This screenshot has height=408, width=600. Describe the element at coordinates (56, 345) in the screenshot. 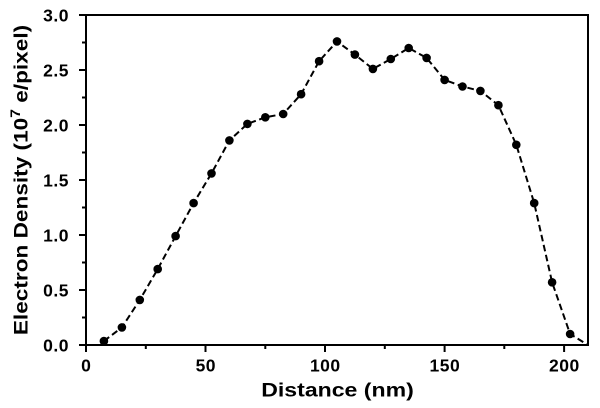

I see `svg-text: 0.0` at that location.